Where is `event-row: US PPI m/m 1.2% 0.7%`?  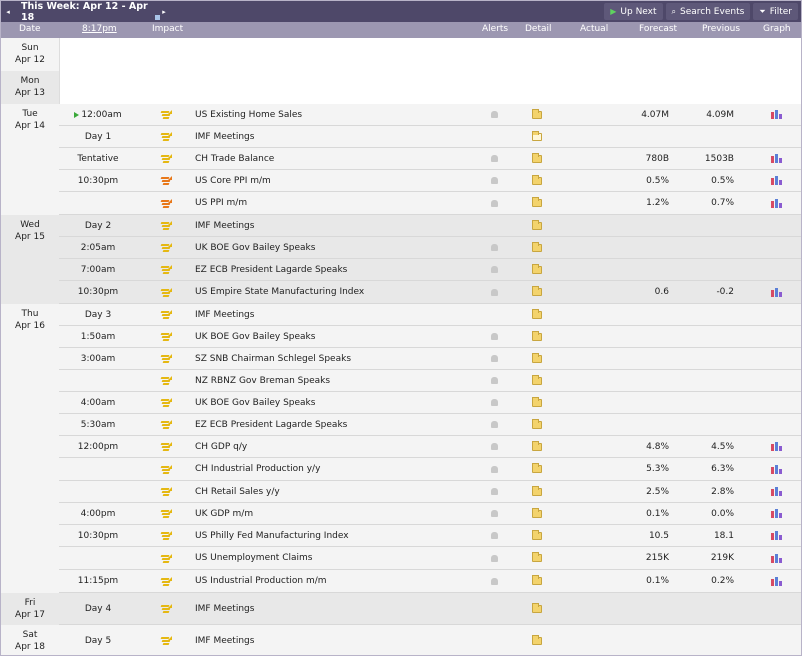
event-row: US PPI m/m 1.2% 0.7% is located at coordinates (430, 203).